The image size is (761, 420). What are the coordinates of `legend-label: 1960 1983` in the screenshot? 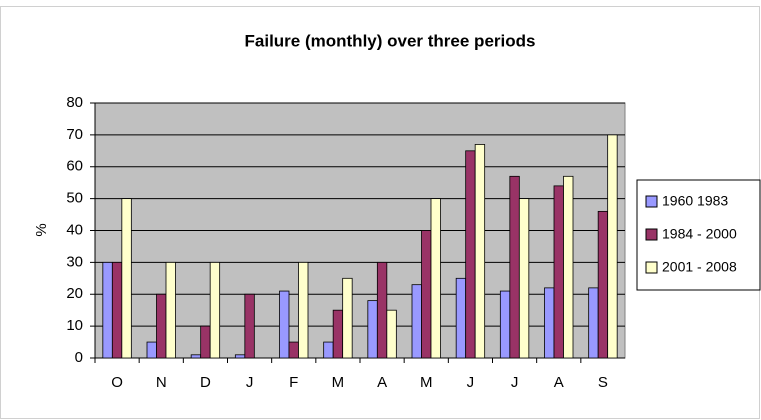 It's located at (695, 201).